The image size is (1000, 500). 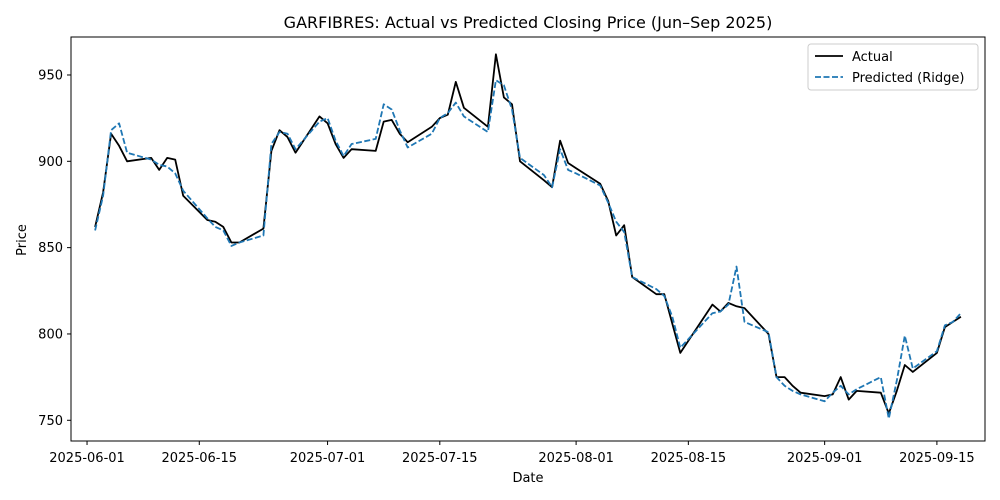 What do you see at coordinates (440, 458) in the screenshot?
I see `x-tick-label: 2025-07-15` at bounding box center [440, 458].